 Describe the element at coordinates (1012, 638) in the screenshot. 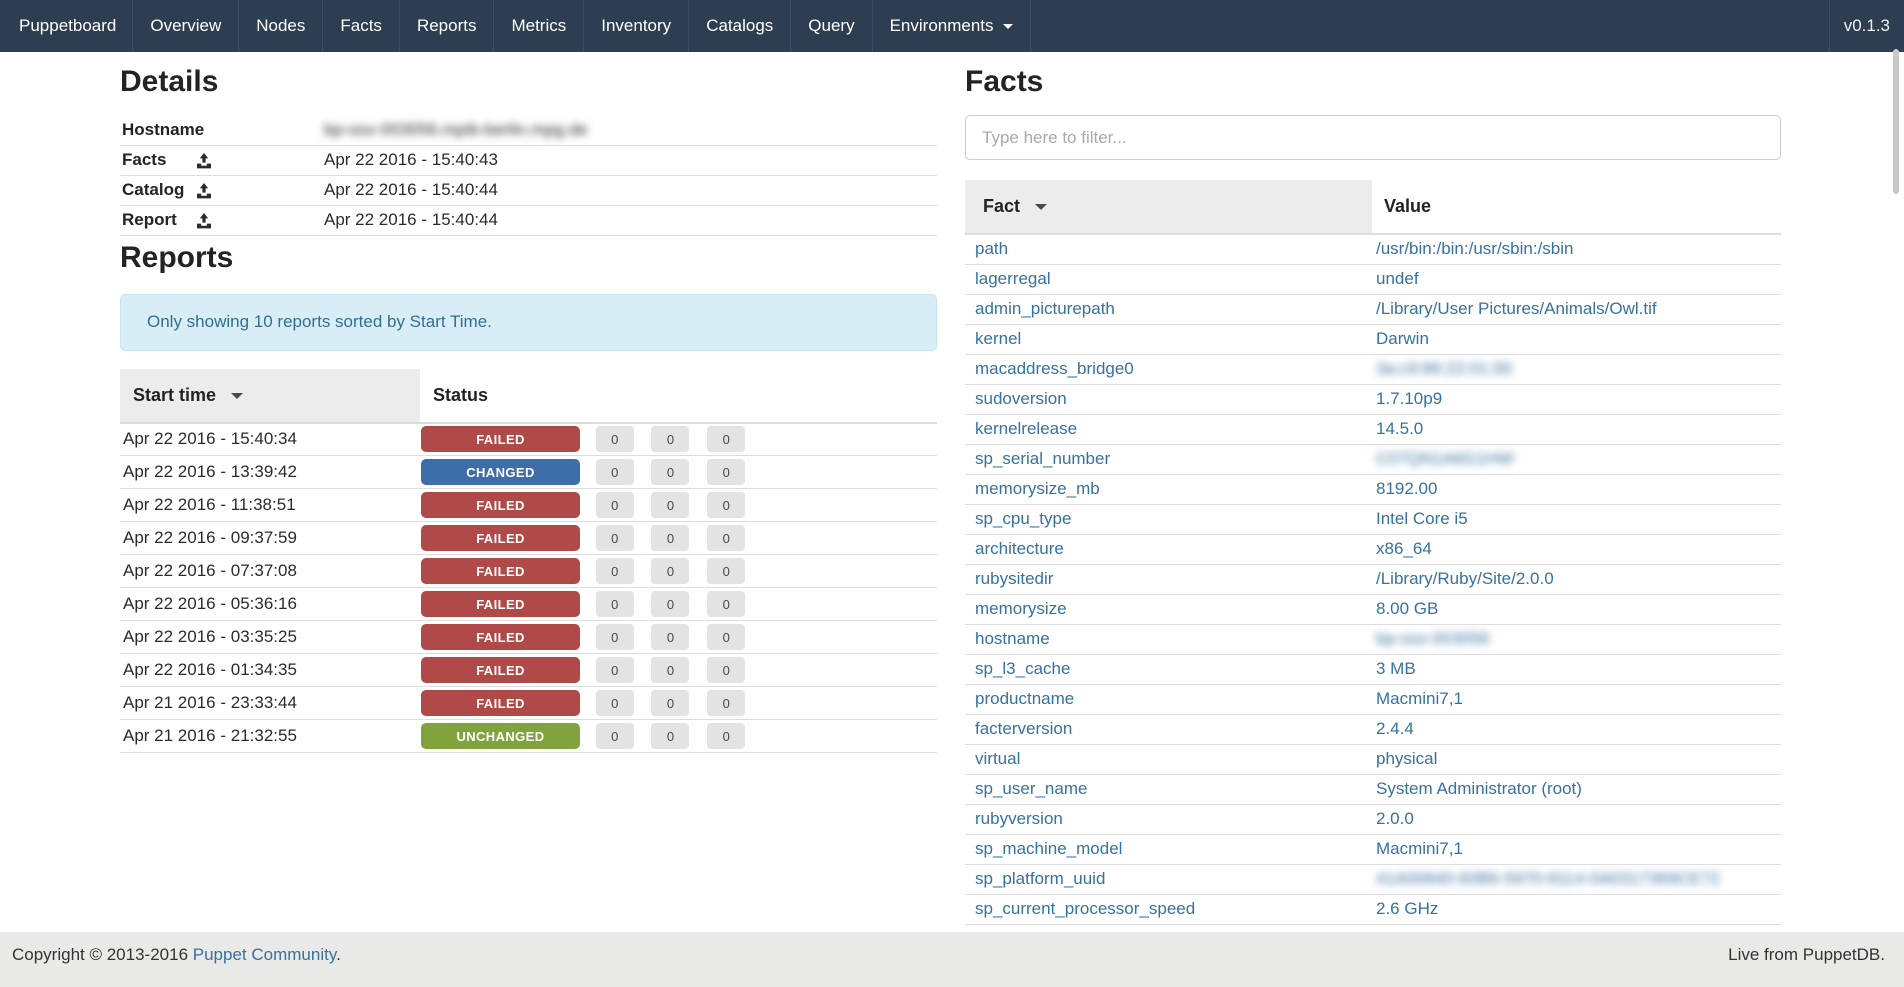

I see `fact-link-hostname: hostname` at that location.